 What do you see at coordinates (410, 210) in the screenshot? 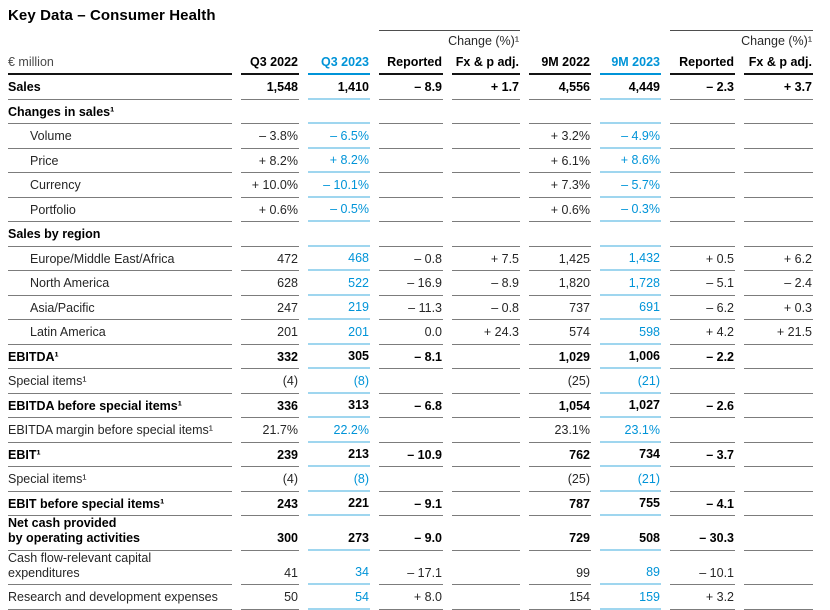
I see `table-row: Portfolio + 0.6% – 0.5% + 0.6% – 0.3%` at bounding box center [410, 210].